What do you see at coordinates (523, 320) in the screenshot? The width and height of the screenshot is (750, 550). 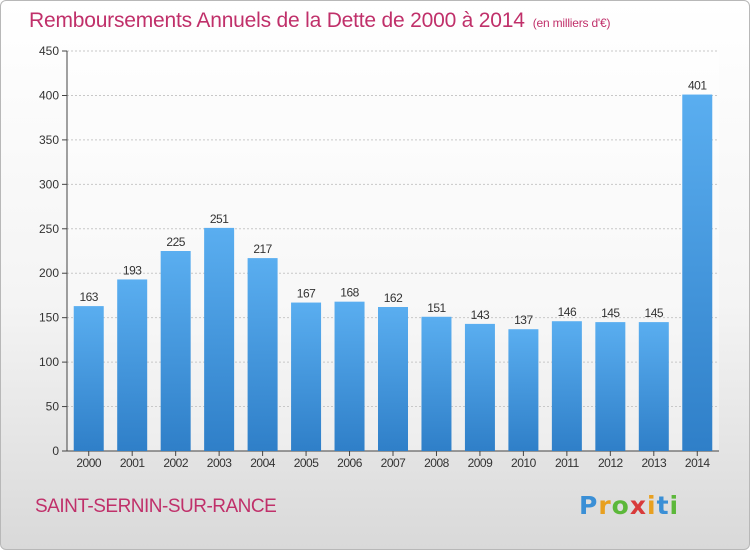 I see `bar-value-label: 137` at bounding box center [523, 320].